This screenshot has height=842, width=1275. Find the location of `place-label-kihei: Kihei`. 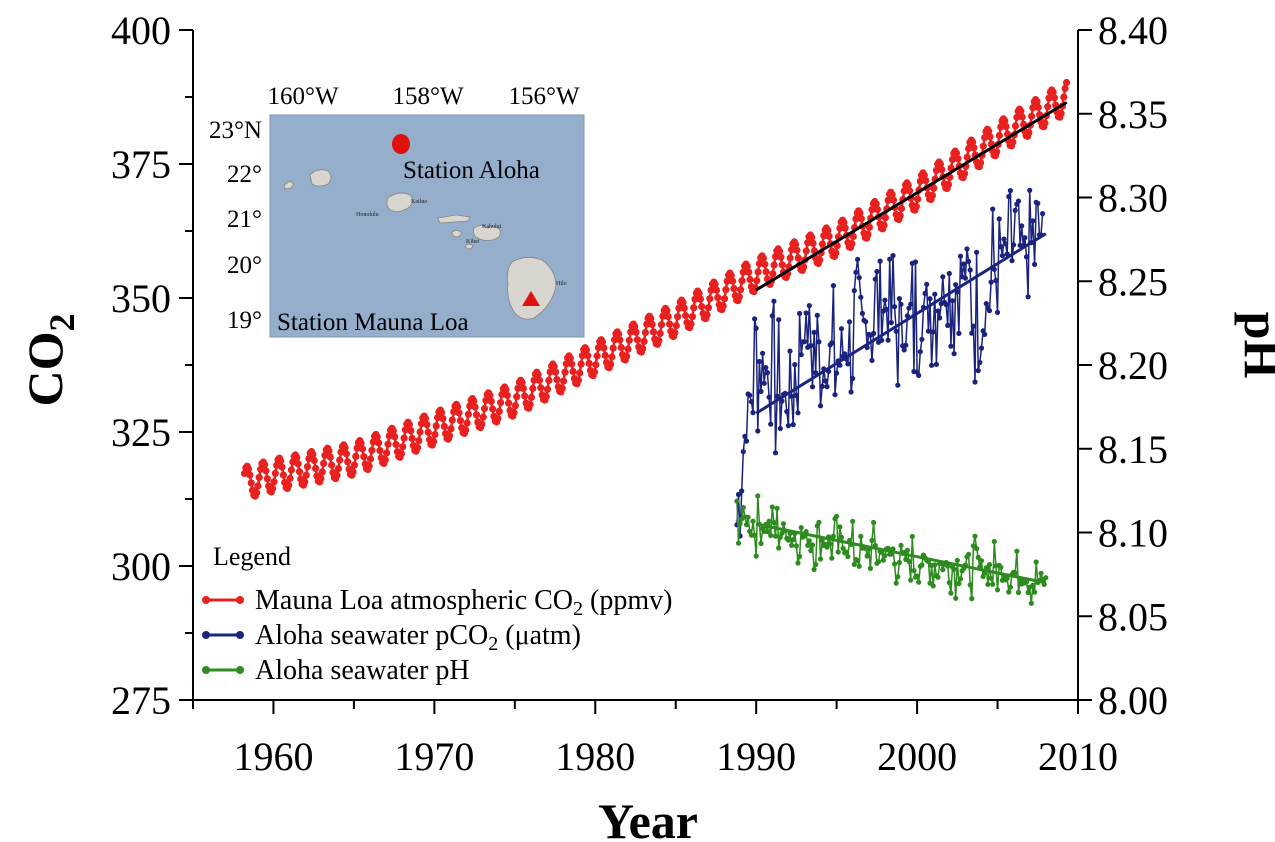

place-label-kihei: Kihei is located at coordinates (473, 242).